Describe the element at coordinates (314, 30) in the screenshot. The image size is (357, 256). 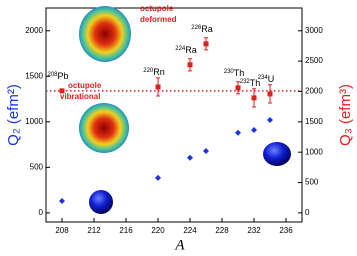
I see `y2-tick-label: 3000` at that location.